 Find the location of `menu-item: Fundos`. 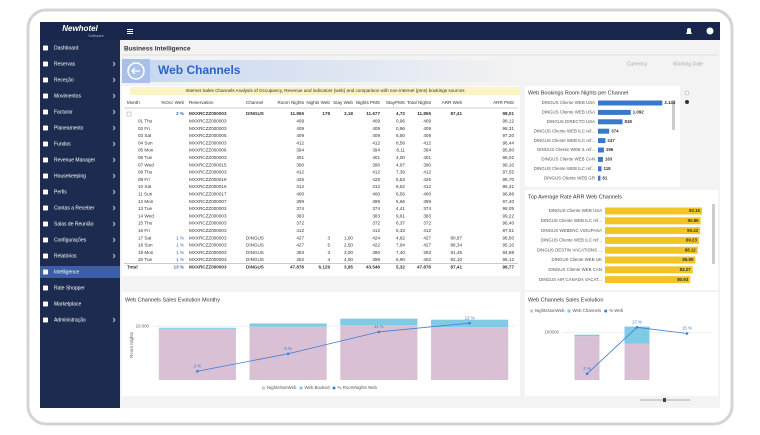

menu-item: Fundos is located at coordinates (62, 144).